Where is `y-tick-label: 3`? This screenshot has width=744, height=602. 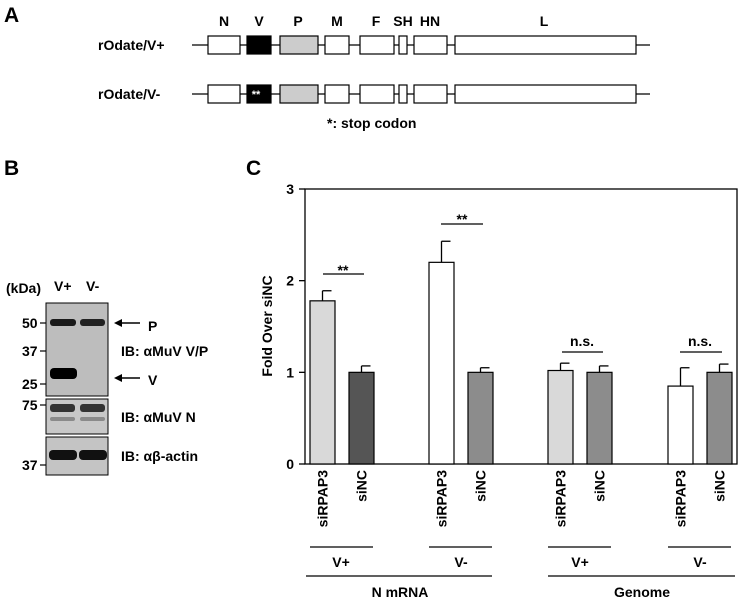
y-tick-label: 3 is located at coordinates (290, 189).